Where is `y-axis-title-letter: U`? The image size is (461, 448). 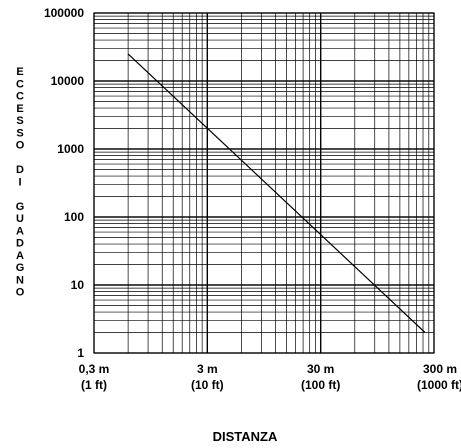 y-axis-title-letter: U is located at coordinates (20, 219).